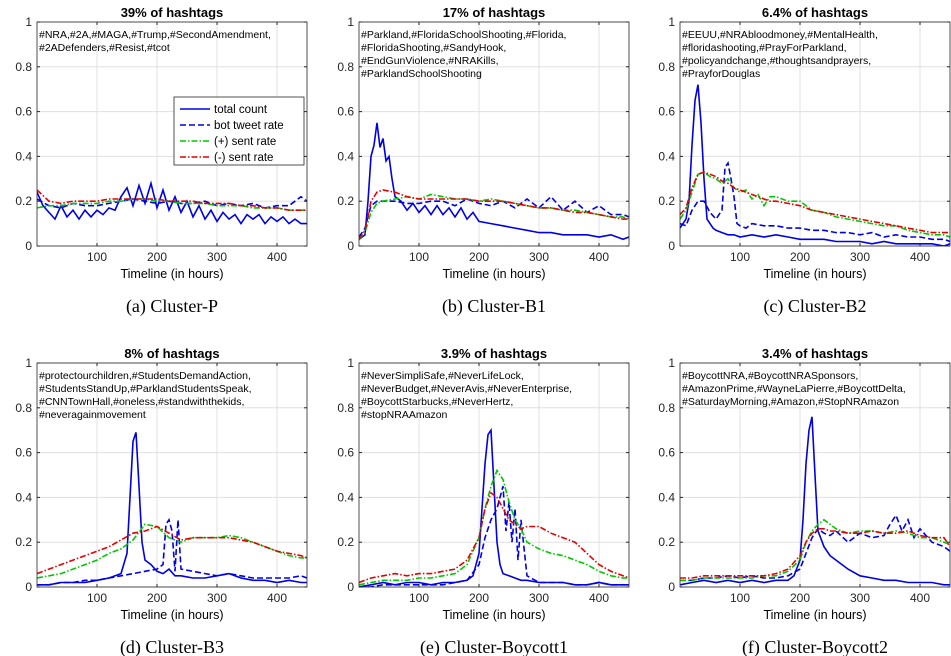 The width and height of the screenshot is (951, 656). Describe the element at coordinates (172, 12) in the screenshot. I see `chart-title: 39% of hashtags` at that location.